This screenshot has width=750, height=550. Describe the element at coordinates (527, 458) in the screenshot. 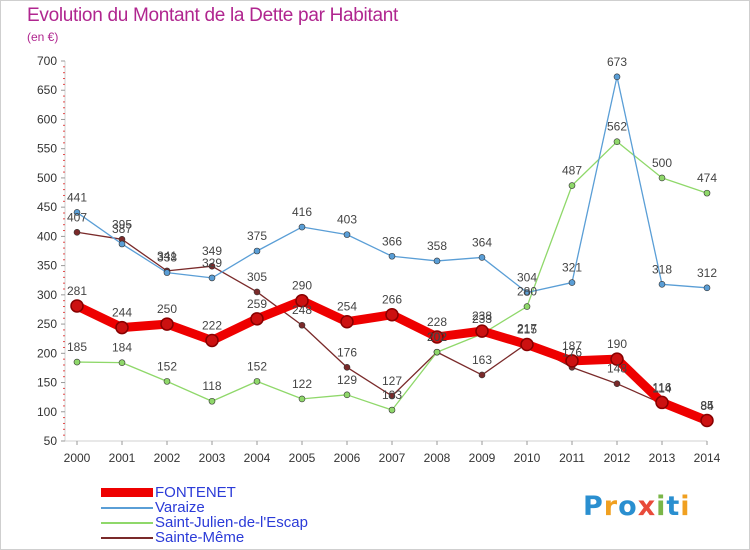

I see `x-tick-label: 2010` at that location.